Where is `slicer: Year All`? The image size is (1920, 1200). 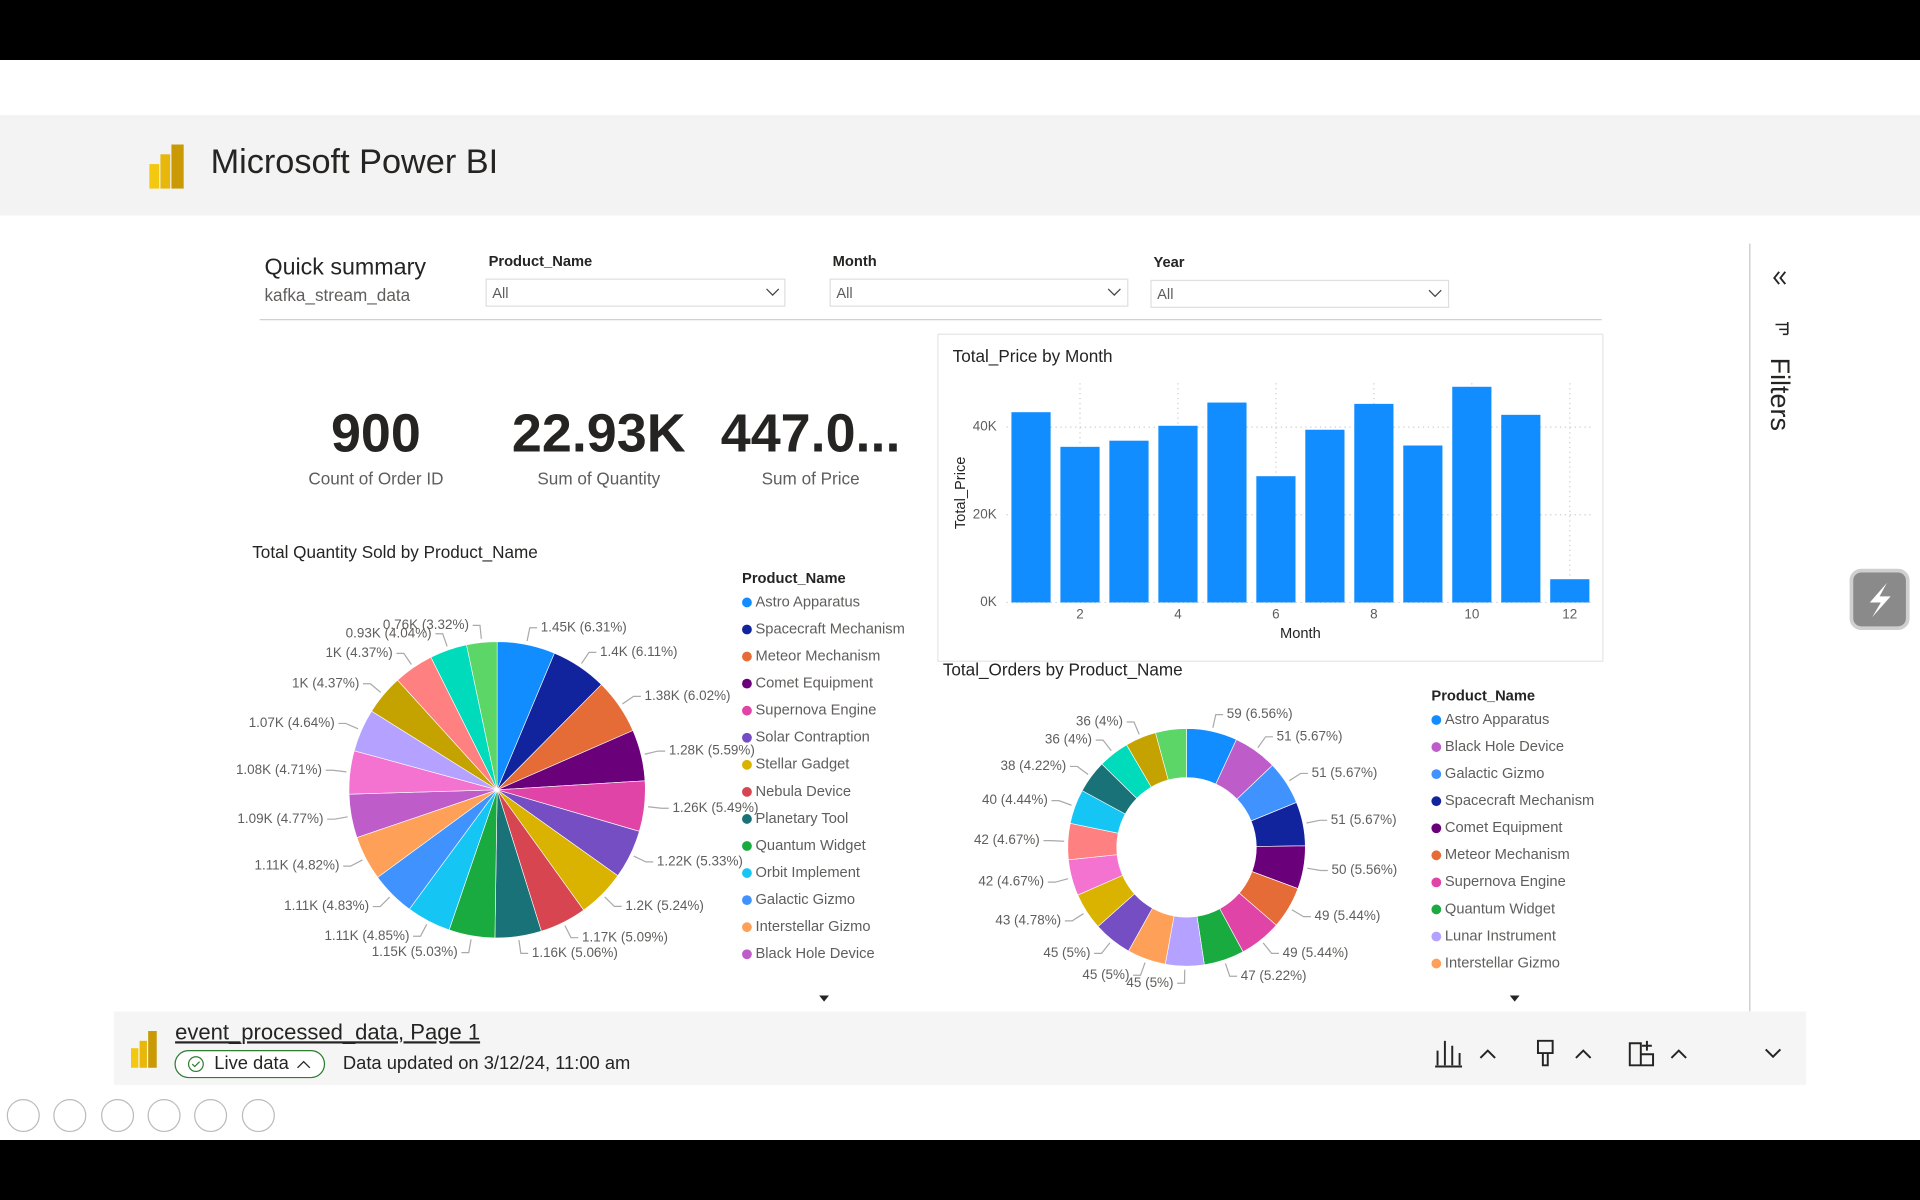 slicer: Year All is located at coordinates (1300, 281).